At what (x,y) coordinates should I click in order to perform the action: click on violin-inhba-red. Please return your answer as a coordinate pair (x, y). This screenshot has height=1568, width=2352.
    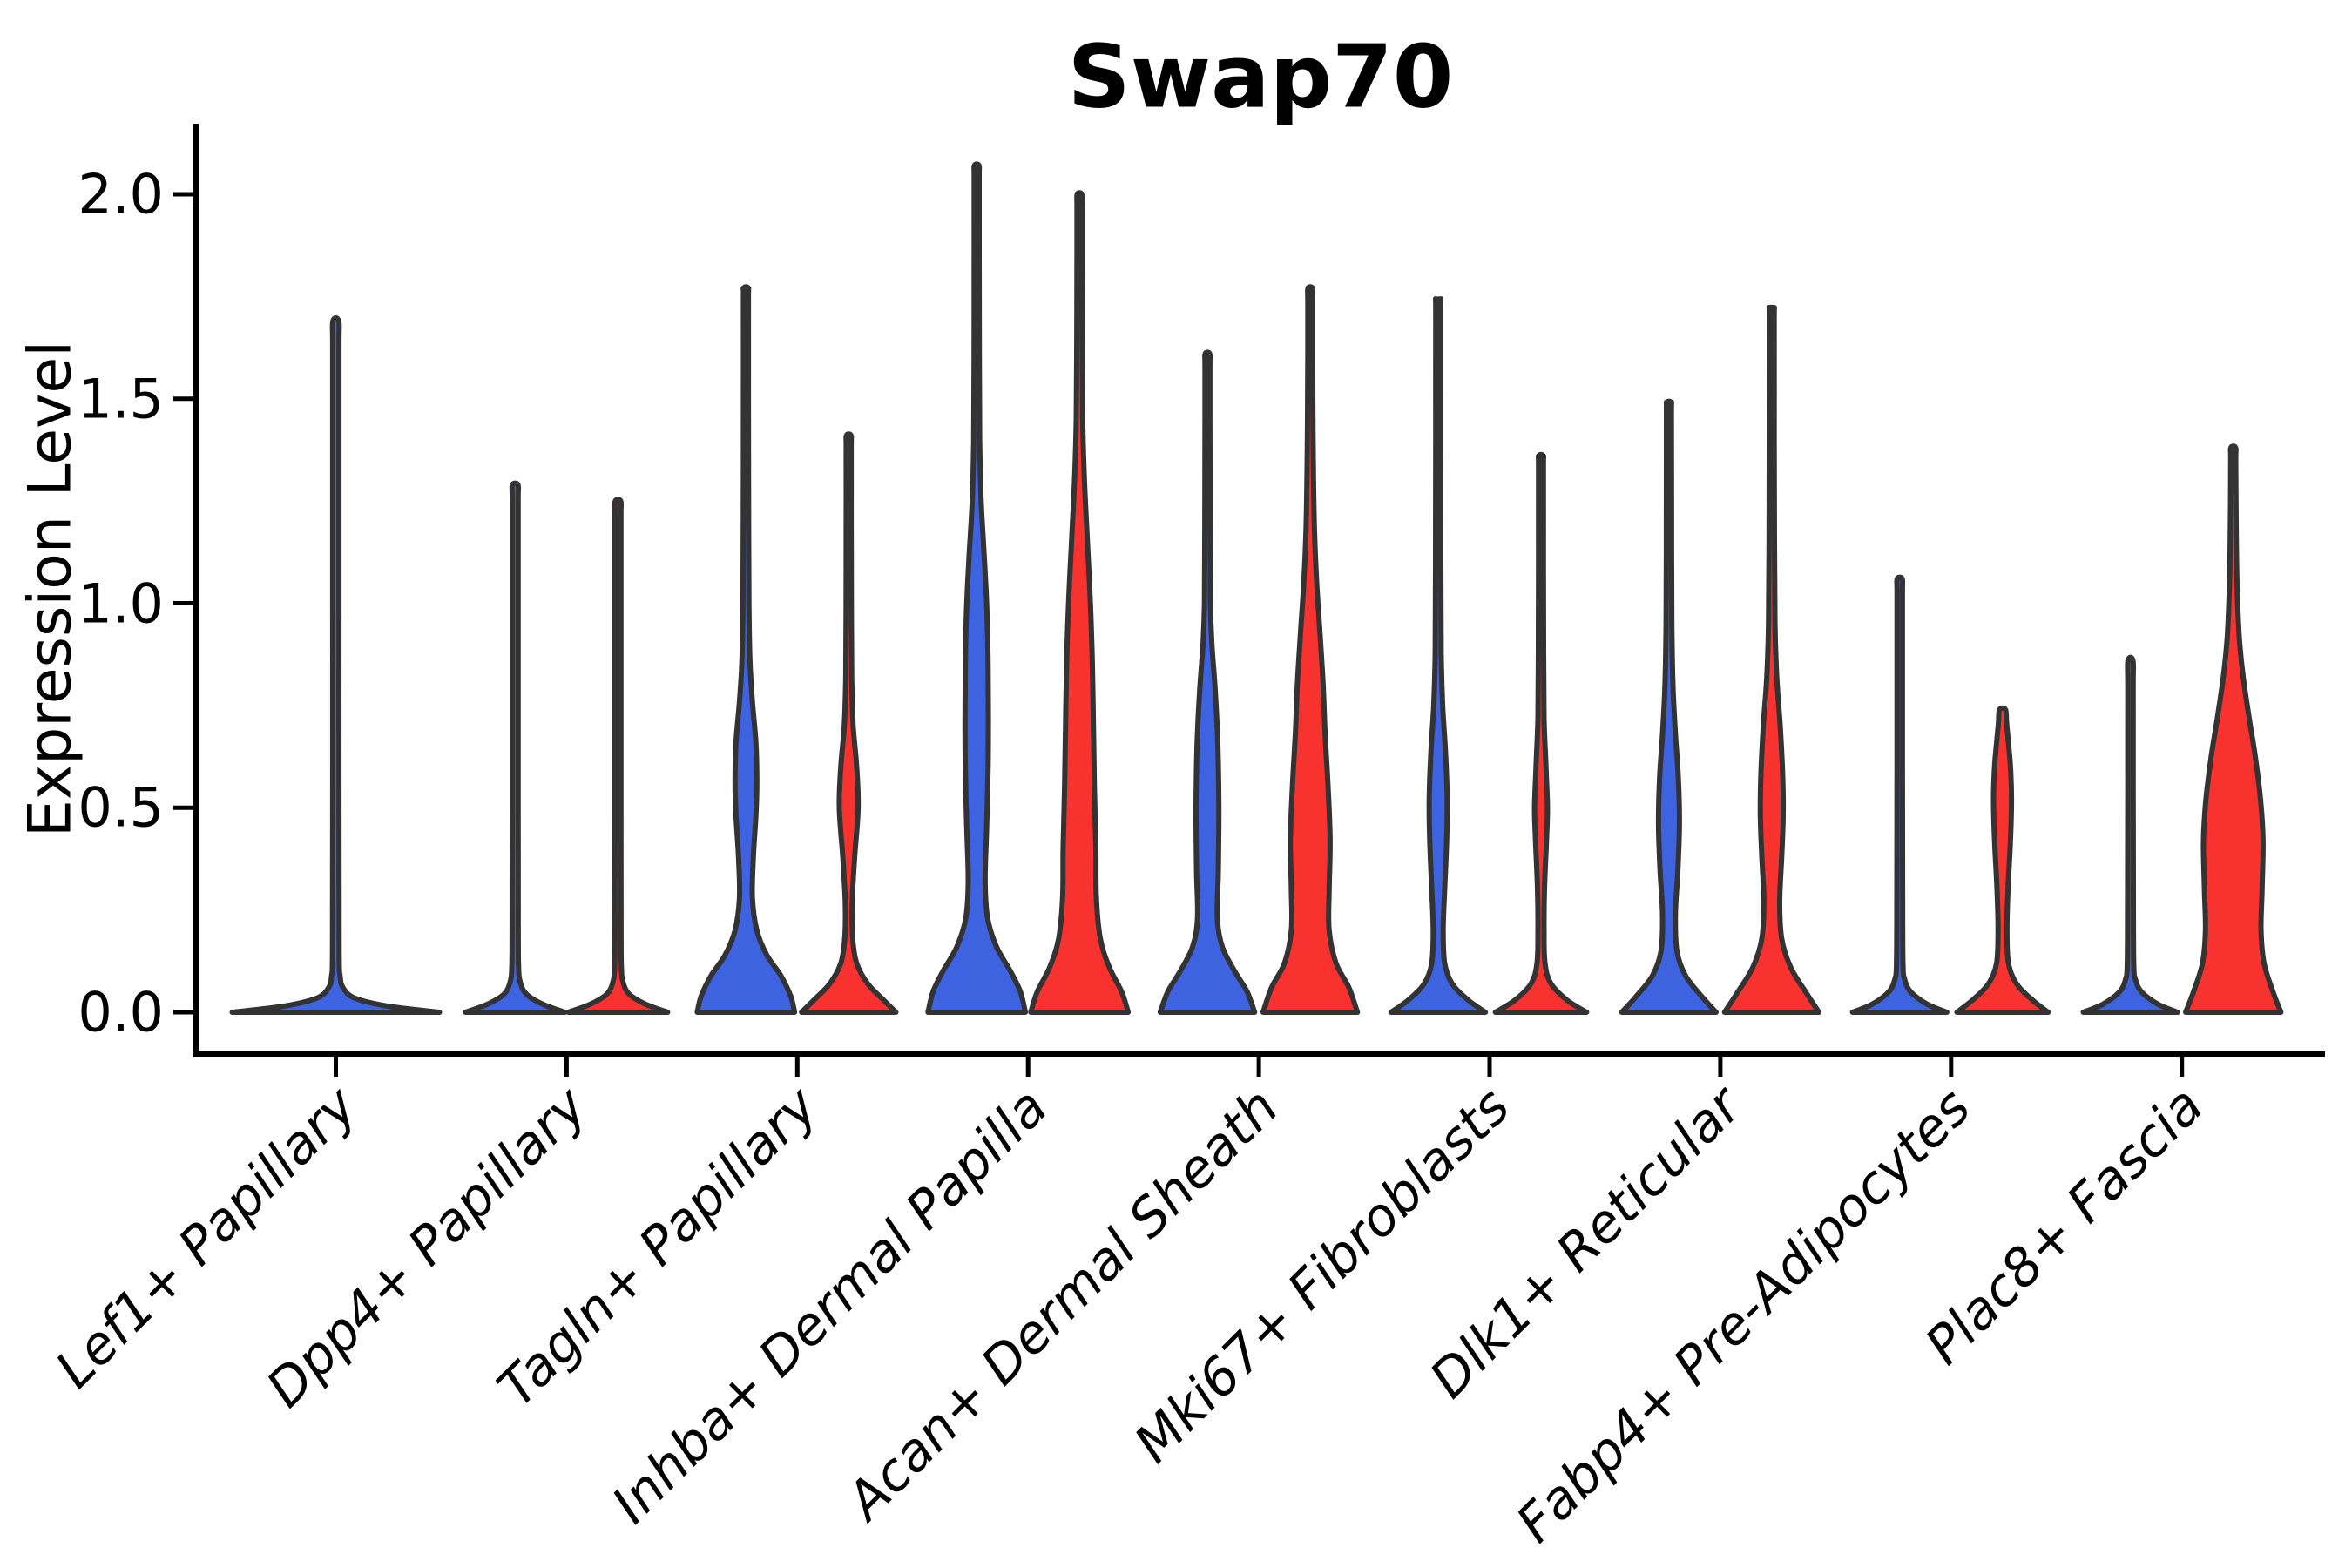
    Looking at the image, I should click on (1080, 603).